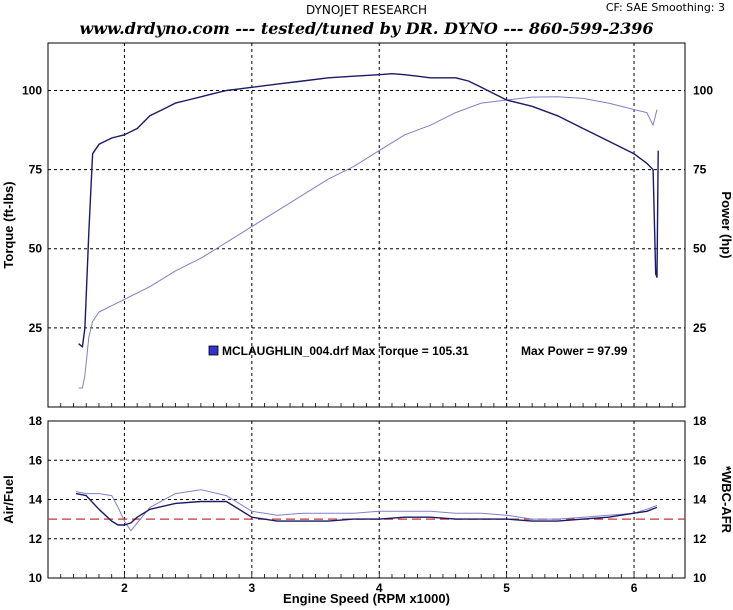  I want to click on y2-tick-label: 50, so click(700, 249).